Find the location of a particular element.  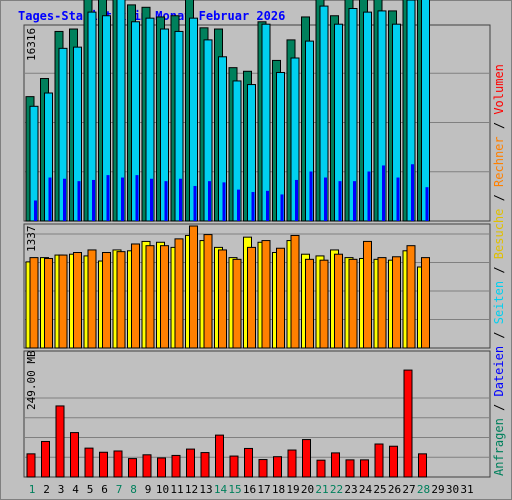

day-label: 16 is located at coordinates (249, 489).